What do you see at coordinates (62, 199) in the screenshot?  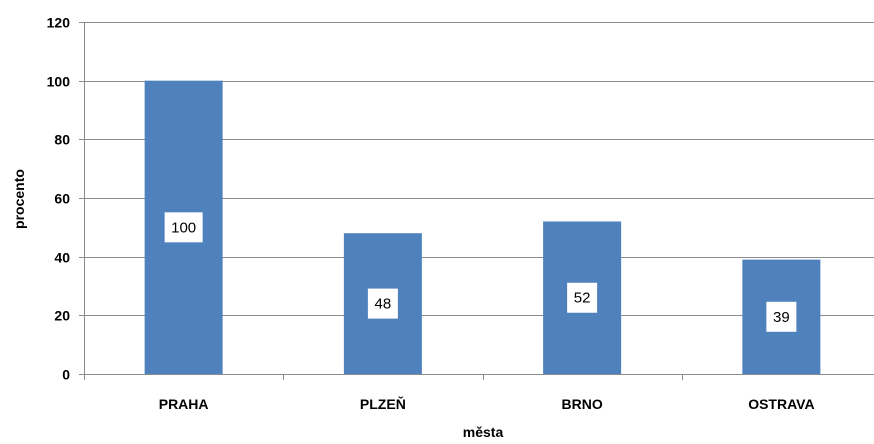 I see `y-tick-label: 60` at bounding box center [62, 199].